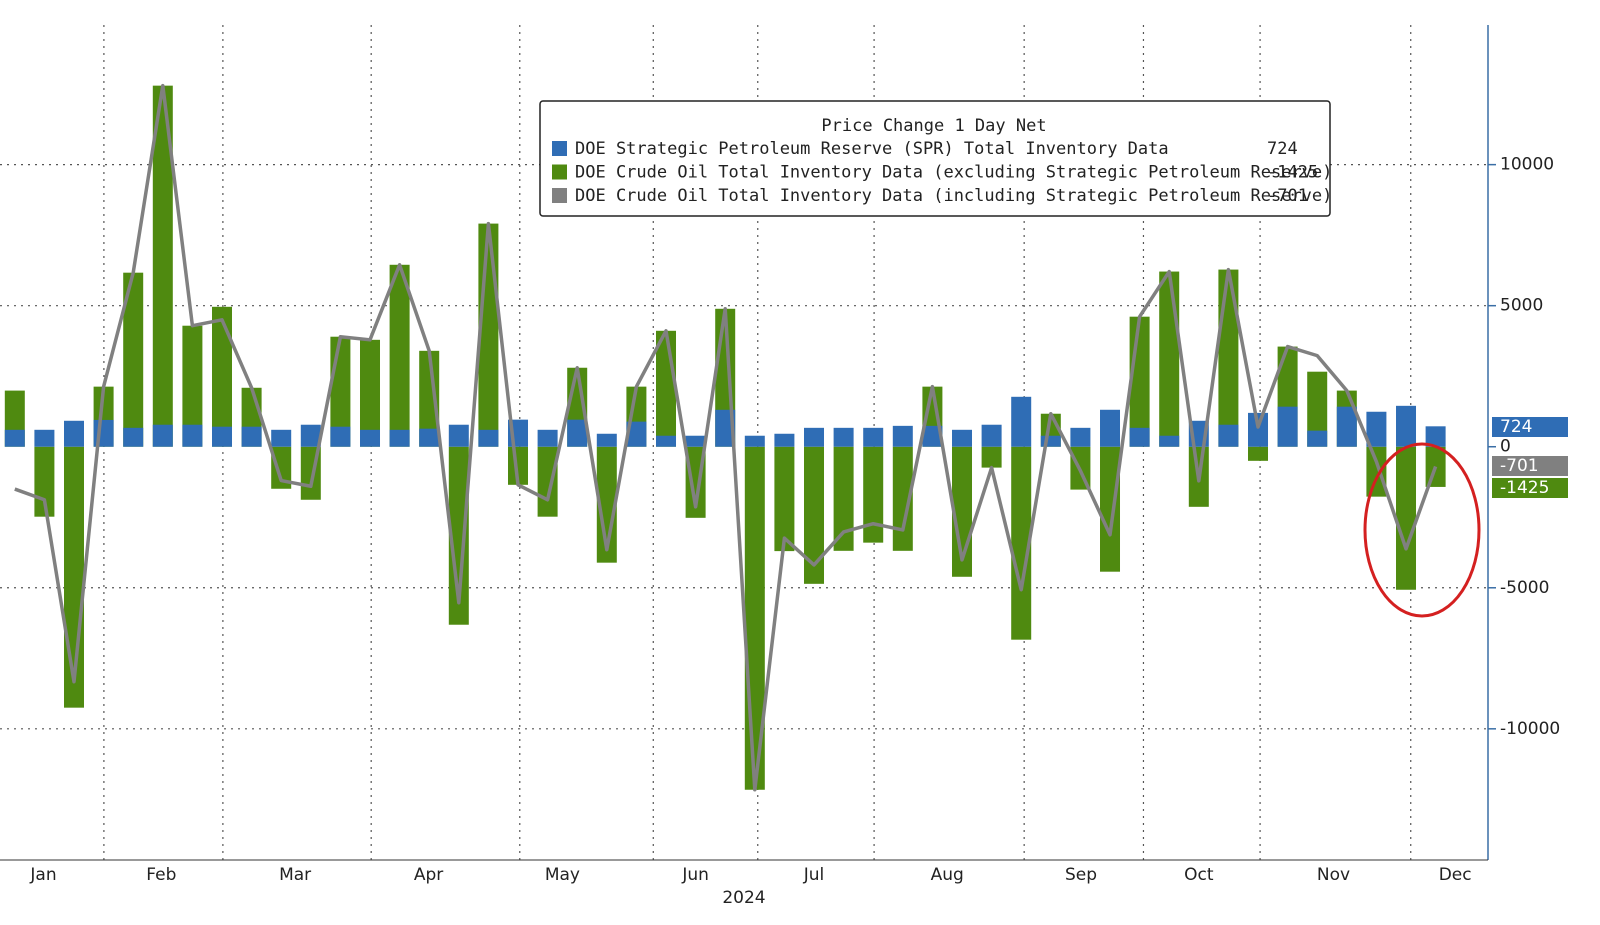 Image resolution: width=1600 pixels, height=925 pixels. What do you see at coordinates (1422, 530) in the screenshot?
I see `highlight-ellipse` at bounding box center [1422, 530].